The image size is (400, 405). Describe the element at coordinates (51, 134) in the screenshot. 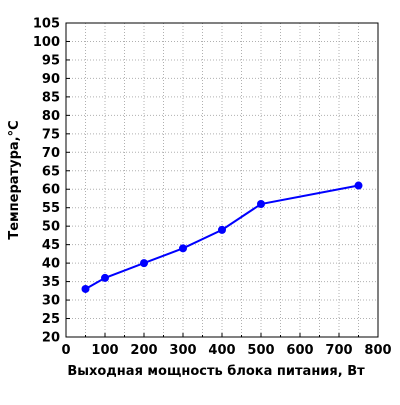

I see `y-tick-label: 75` at that location.